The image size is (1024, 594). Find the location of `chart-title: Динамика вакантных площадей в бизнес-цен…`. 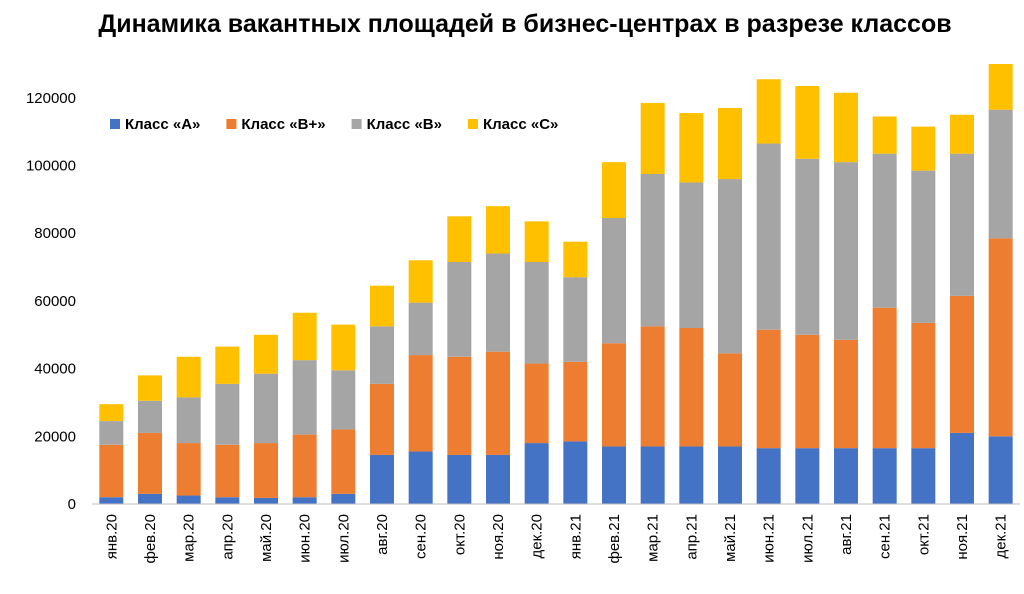

chart-title: Динамика вакантных площадей в бизнес-цен… is located at coordinates (525, 24).